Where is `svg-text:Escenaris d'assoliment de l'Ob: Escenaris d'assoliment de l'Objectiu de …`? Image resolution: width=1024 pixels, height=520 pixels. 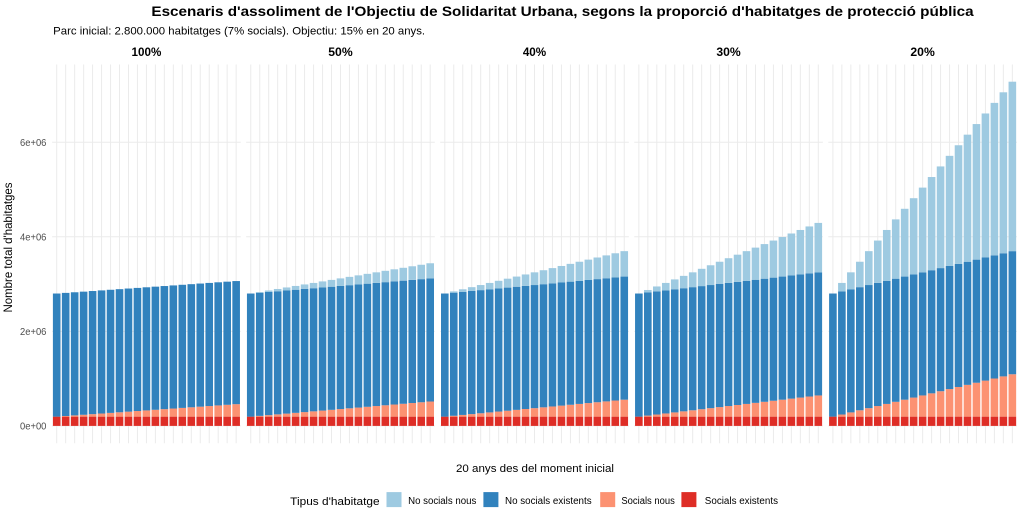
svg-text:Escenaris d'assoliment de l'Ob: Escenaris d'assoliment de l'Objectiu de … is located at coordinates (562, 11).